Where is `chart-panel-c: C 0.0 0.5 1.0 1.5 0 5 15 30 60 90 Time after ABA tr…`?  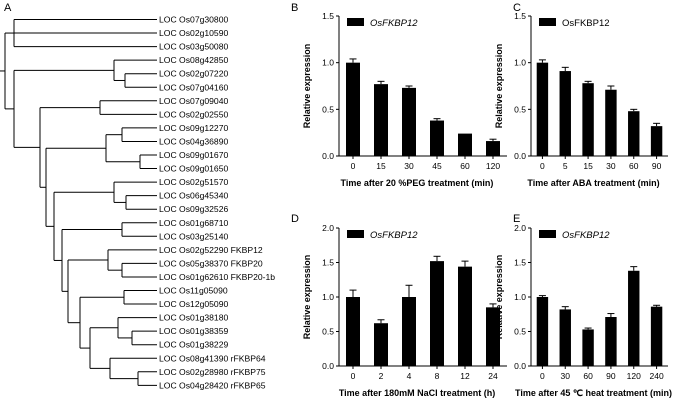 chart-panel-c: C 0.0 0.5 1.0 1.5 0 5 15 30 60 90 Time after ABA tr… is located at coordinates (581, 95).